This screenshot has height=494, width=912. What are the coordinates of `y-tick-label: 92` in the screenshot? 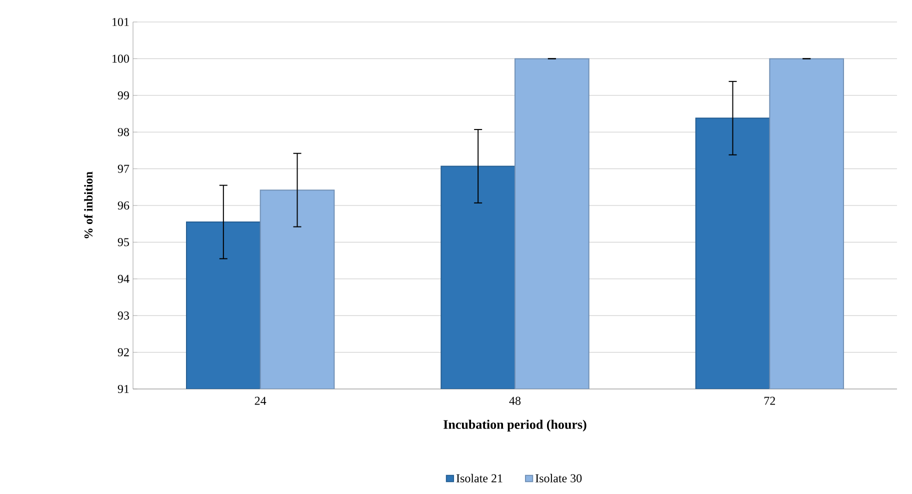 It's located at (123, 352).